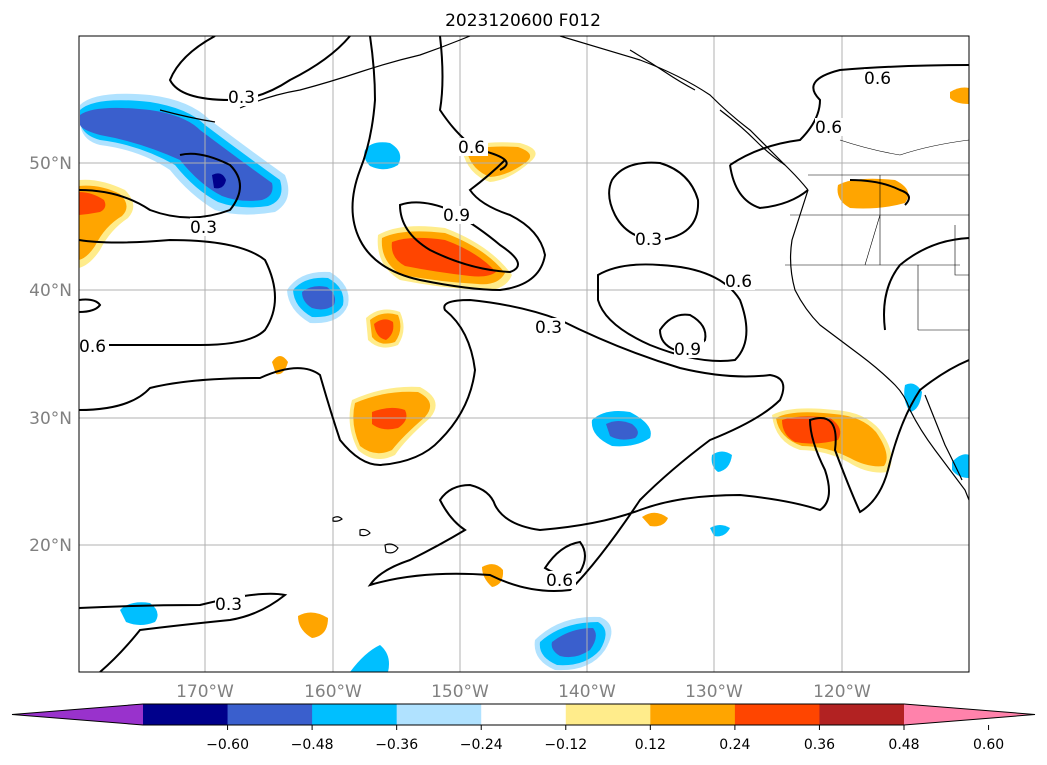 The height and width of the screenshot is (765, 1047). Describe the element at coordinates (50, 419) in the screenshot. I see `lat-label: 30°N` at that location.